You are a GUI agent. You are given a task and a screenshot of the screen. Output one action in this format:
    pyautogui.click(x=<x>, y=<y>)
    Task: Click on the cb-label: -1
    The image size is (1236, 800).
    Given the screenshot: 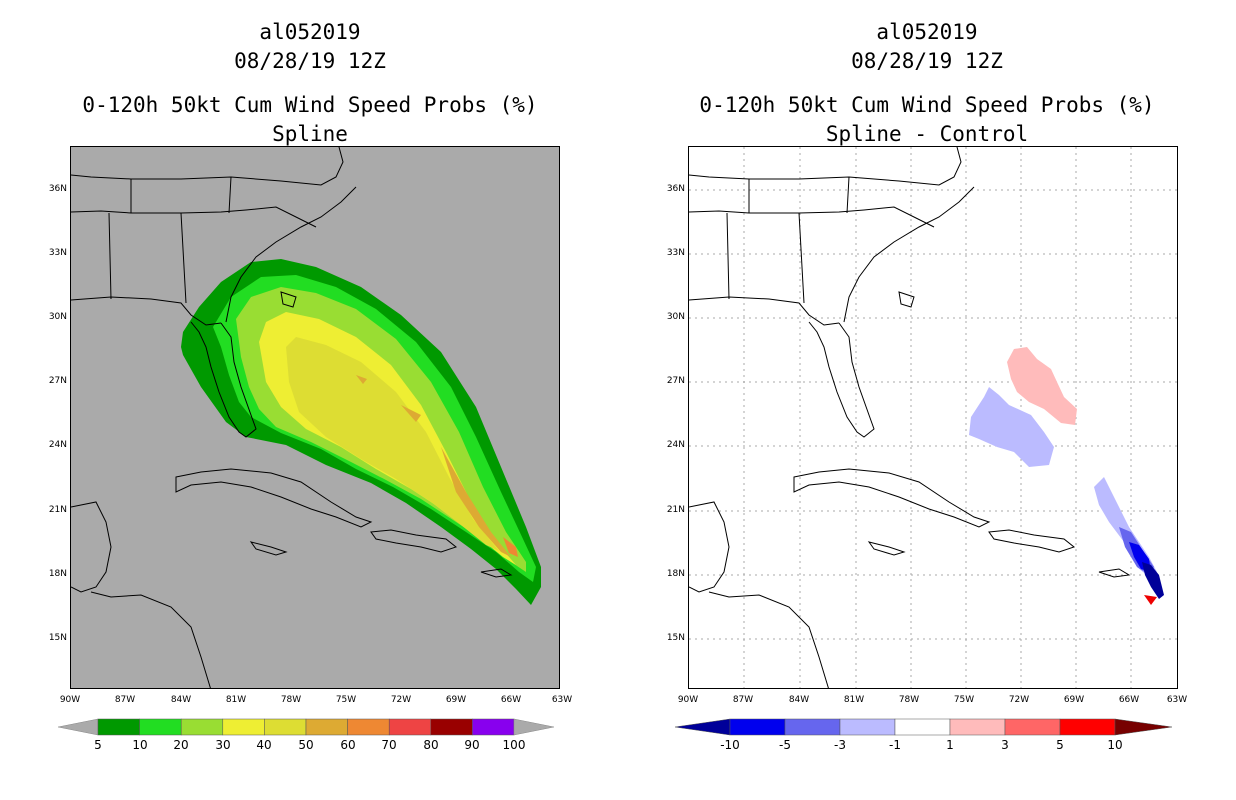 What is the action you would take?
    pyautogui.click(x=895, y=745)
    